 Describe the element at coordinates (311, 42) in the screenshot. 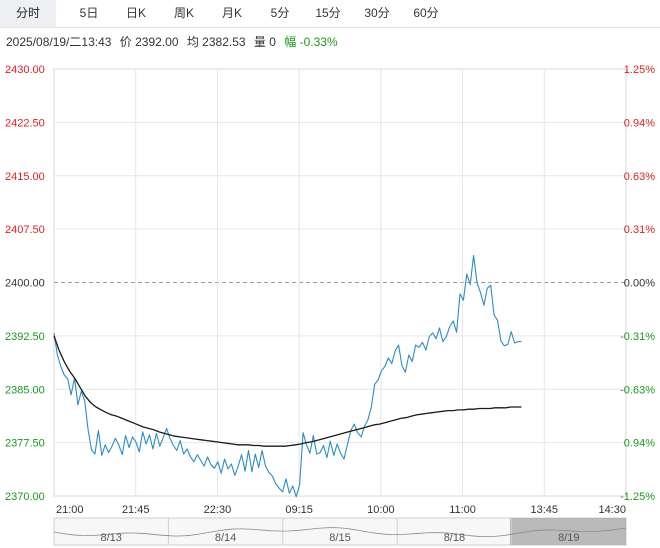

I see `quote-change: 幅 -0.33%` at that location.